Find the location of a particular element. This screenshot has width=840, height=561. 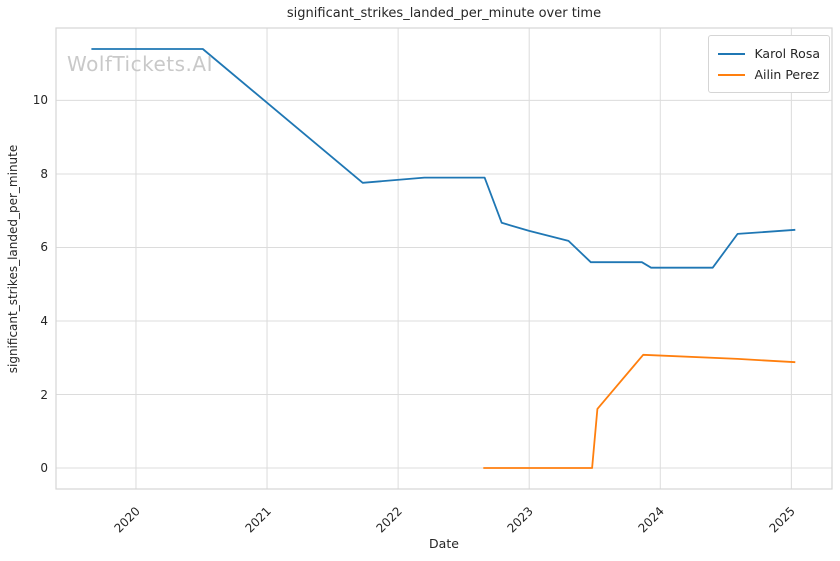

y-tick-label: 2 is located at coordinates (44, 394).